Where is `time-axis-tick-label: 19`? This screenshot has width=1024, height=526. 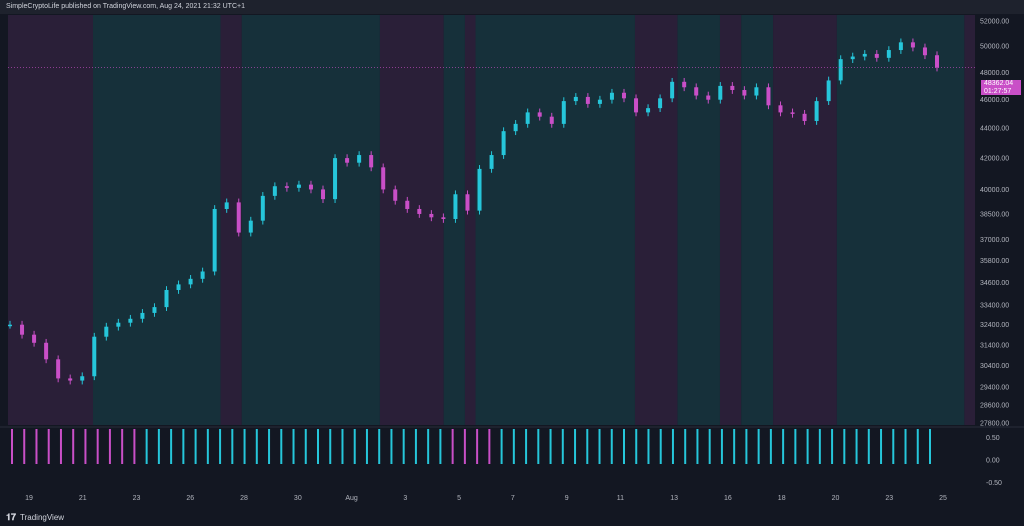
time-axis-tick-label: 19 is located at coordinates (29, 498).